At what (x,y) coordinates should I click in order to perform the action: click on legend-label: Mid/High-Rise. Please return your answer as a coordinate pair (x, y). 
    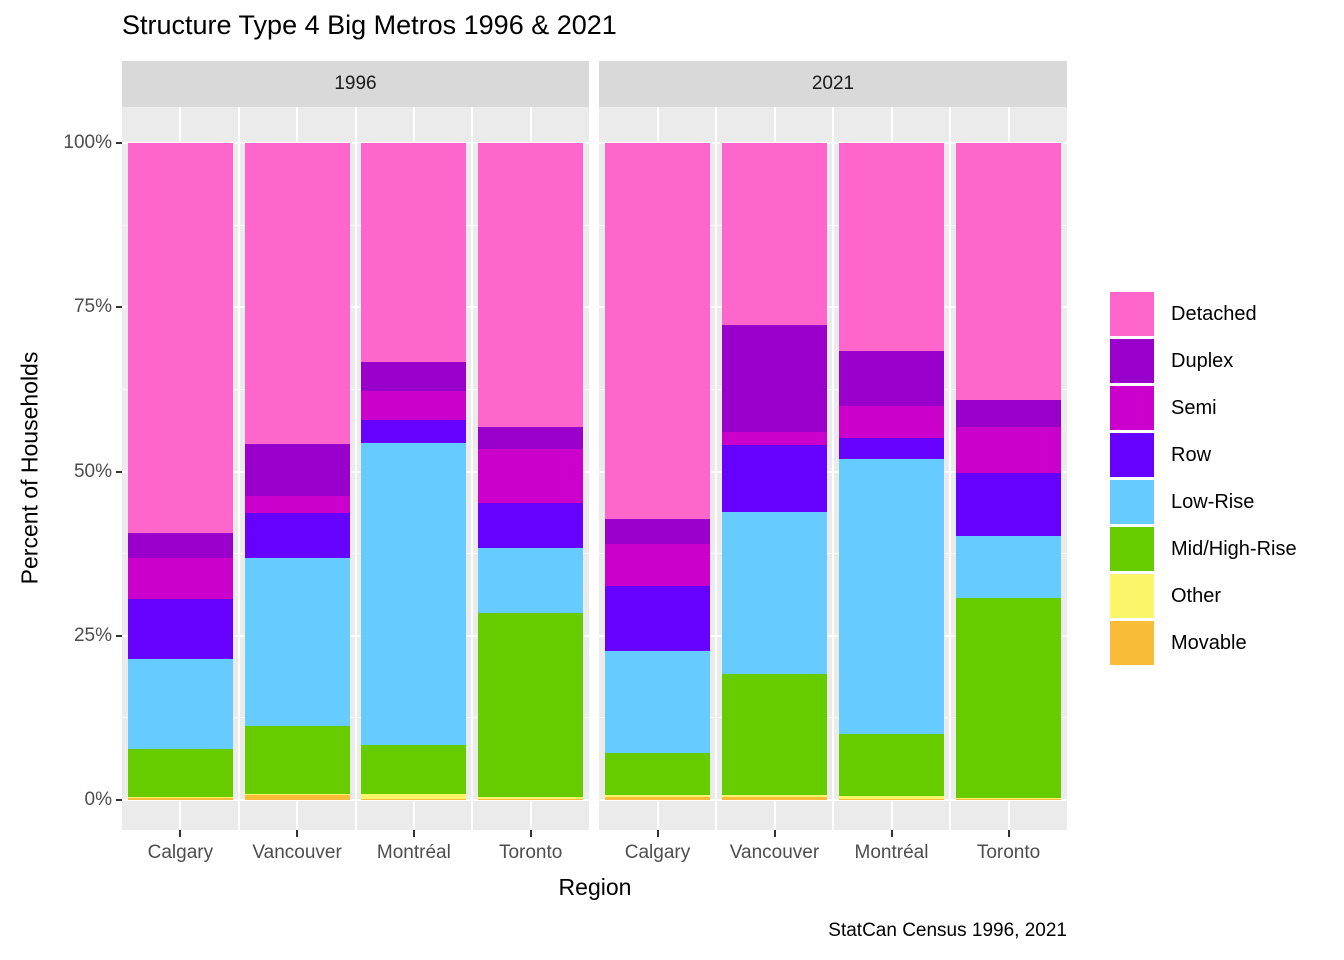
    Looking at the image, I should click on (1234, 548).